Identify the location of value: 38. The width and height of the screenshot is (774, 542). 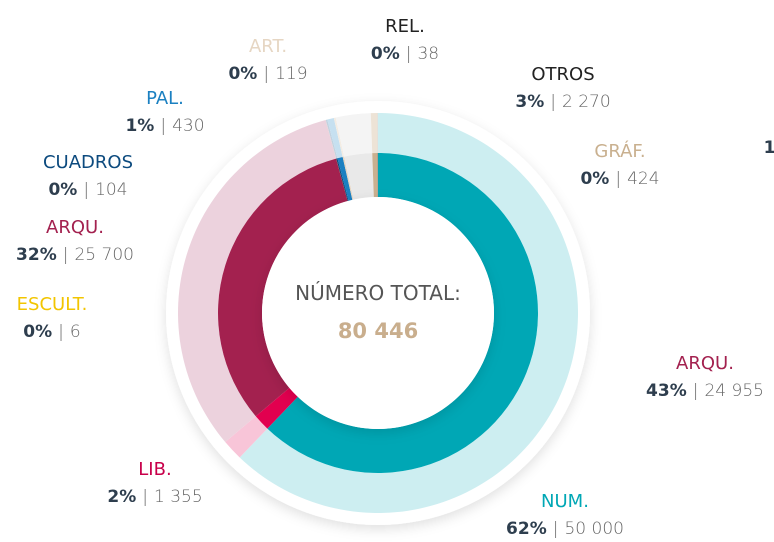
(428, 54).